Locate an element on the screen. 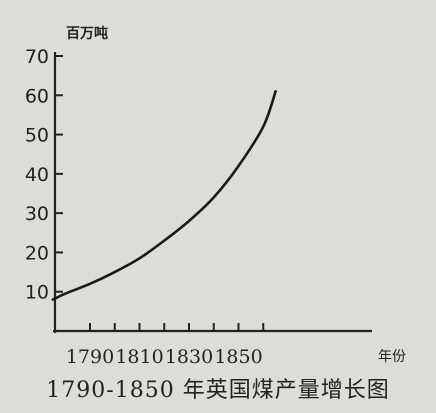 This screenshot has height=413, width=436. y-tick-label: 10 is located at coordinates (37, 293).